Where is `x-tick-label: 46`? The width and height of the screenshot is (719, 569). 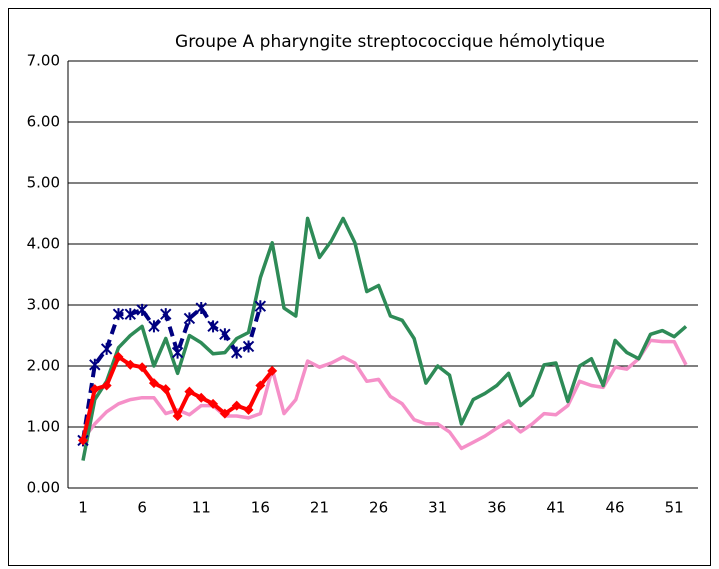 x-tick-label: 46 is located at coordinates (615, 508).